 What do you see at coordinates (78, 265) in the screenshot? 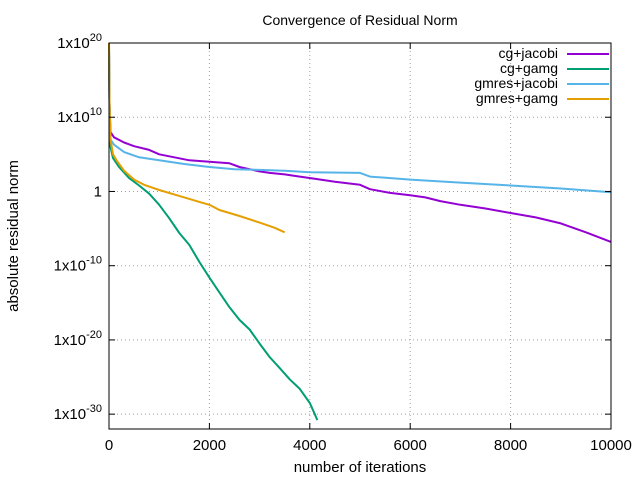
I see `y-tick-label: 1x10⁻¹⁰` at bounding box center [78, 265].